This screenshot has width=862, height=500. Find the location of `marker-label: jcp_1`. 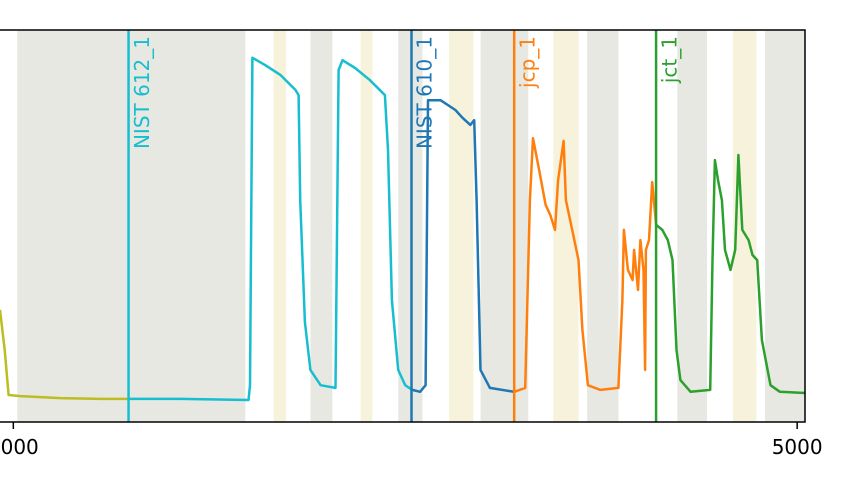

marker-label: jcp_1 is located at coordinates (527, 62).